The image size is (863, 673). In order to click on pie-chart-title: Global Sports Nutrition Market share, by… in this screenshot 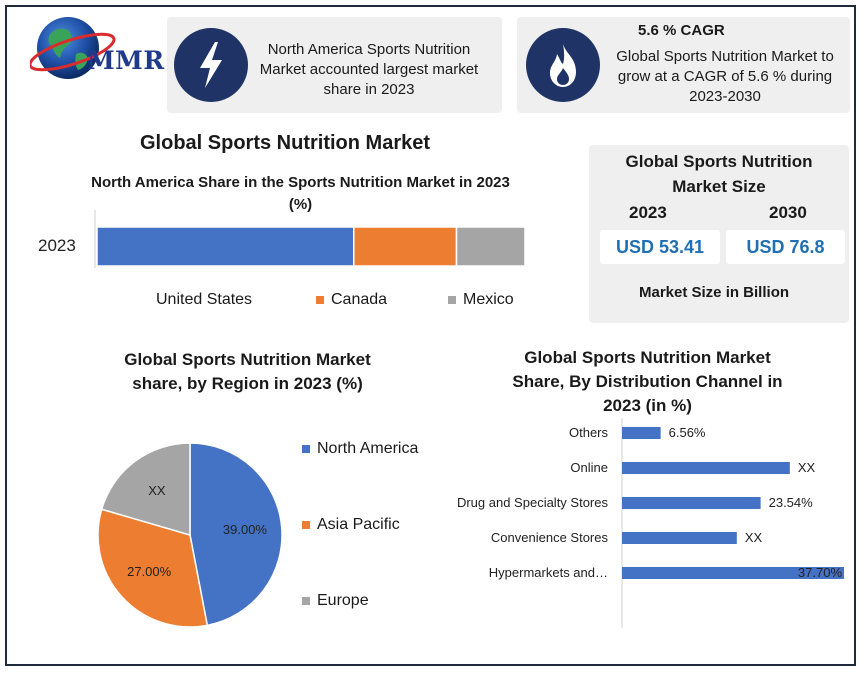, I will do `click(247, 371)`.